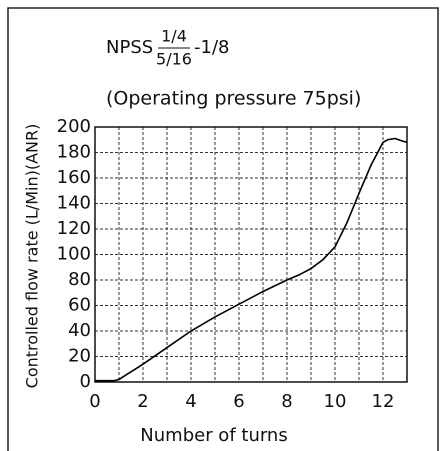  I want to click on y-axis-label: Controlled flow rate (L/Min)(ANR), so click(32, 256).